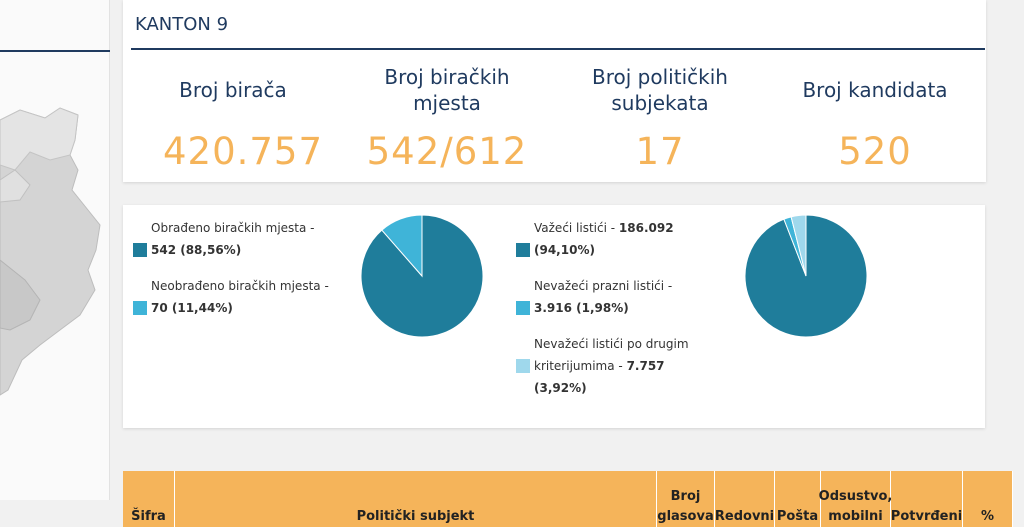 This screenshot has width=1024, height=527. Describe the element at coordinates (240, 286) in the screenshot. I see `legend-label: Neobrađeno biračkih mjesta -` at that location.